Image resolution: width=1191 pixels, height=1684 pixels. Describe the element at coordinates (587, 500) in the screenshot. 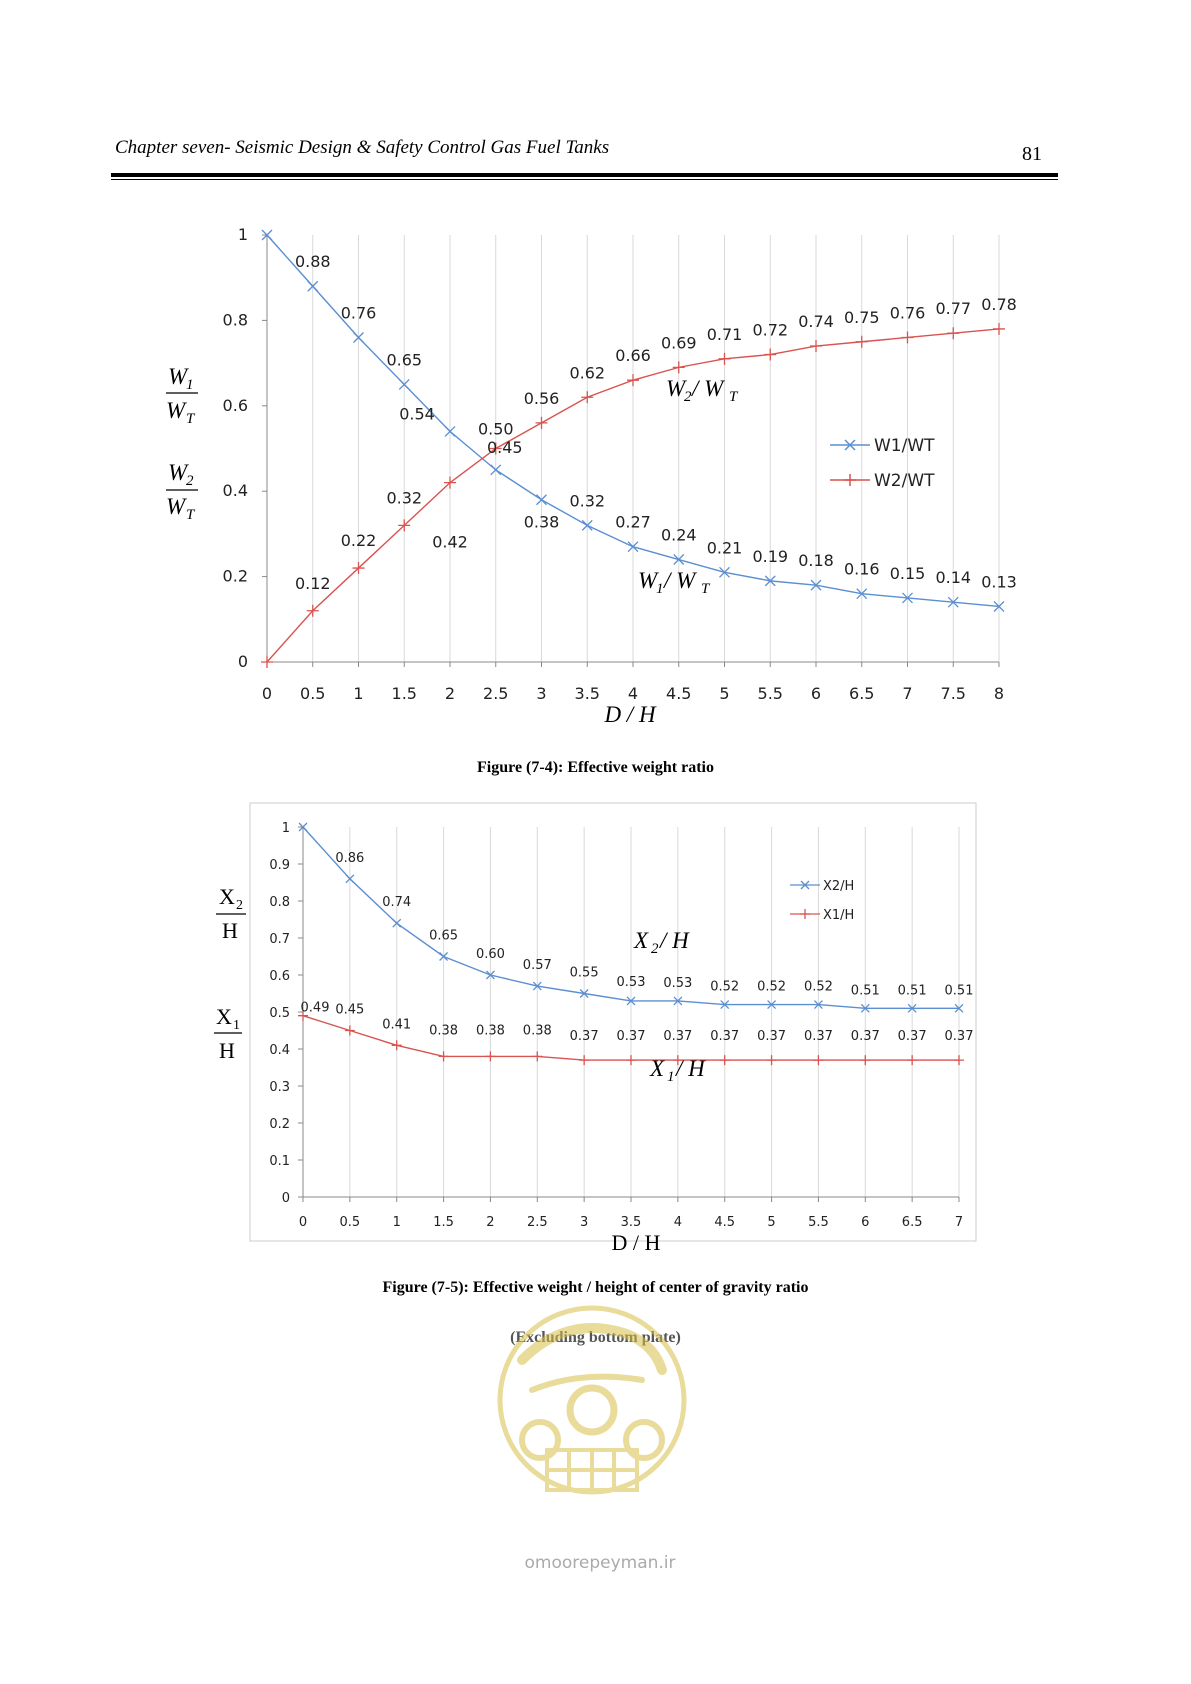

I see `data-label: 0.32` at that location.